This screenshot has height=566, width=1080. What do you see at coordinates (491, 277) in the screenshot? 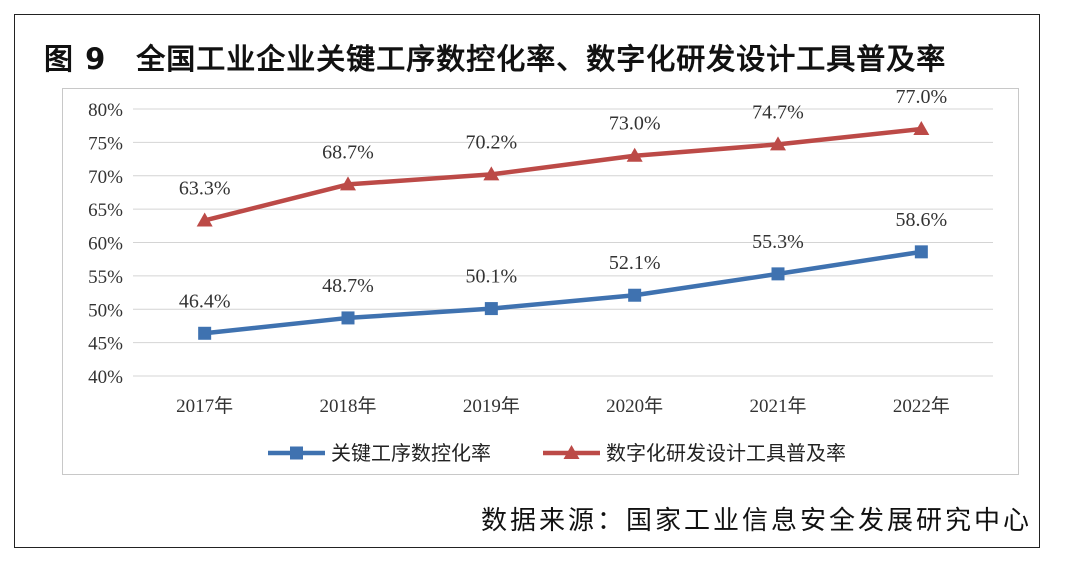
I see `data-label: 50.1%` at bounding box center [491, 277].